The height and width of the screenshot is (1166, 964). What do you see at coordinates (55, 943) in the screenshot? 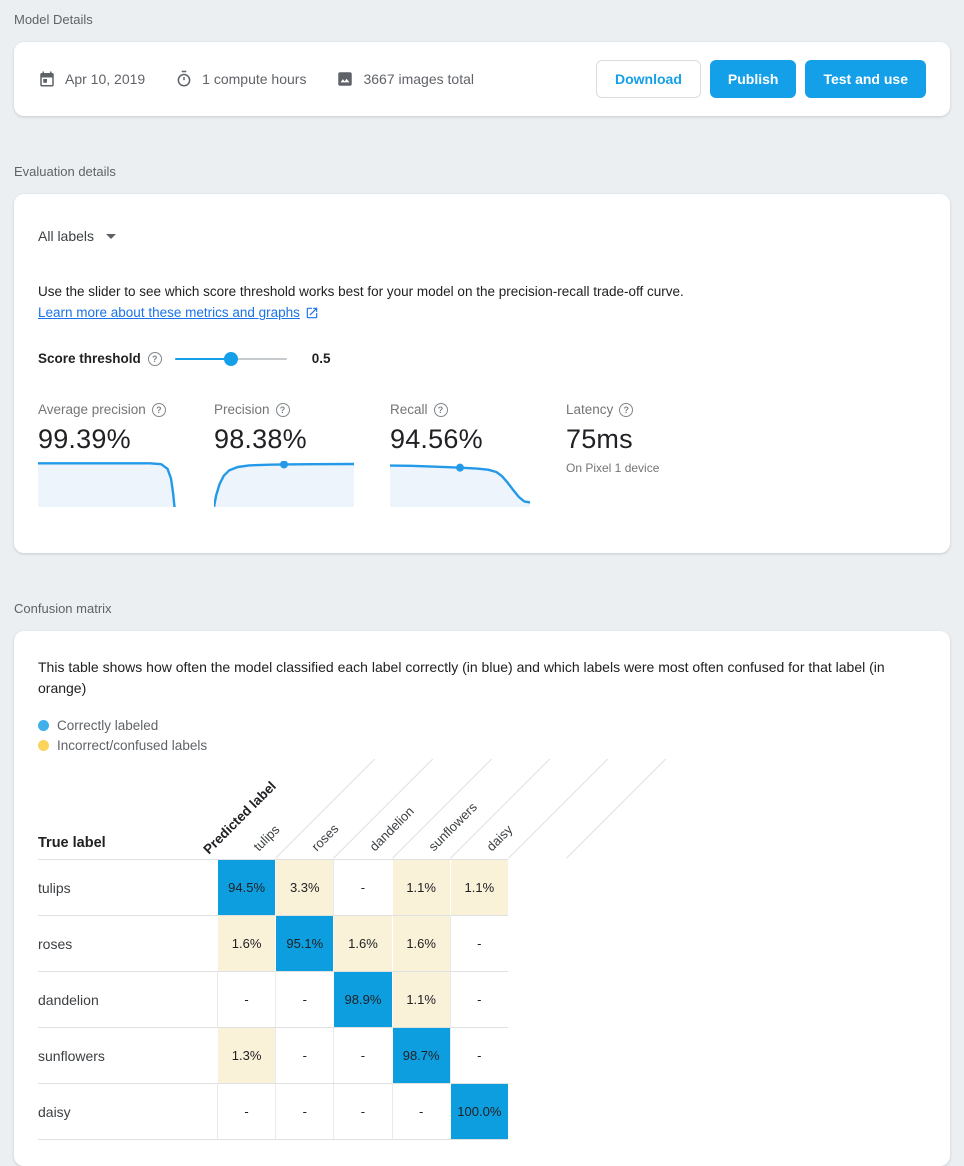
I see `true-label-row-header: roses` at bounding box center [55, 943].